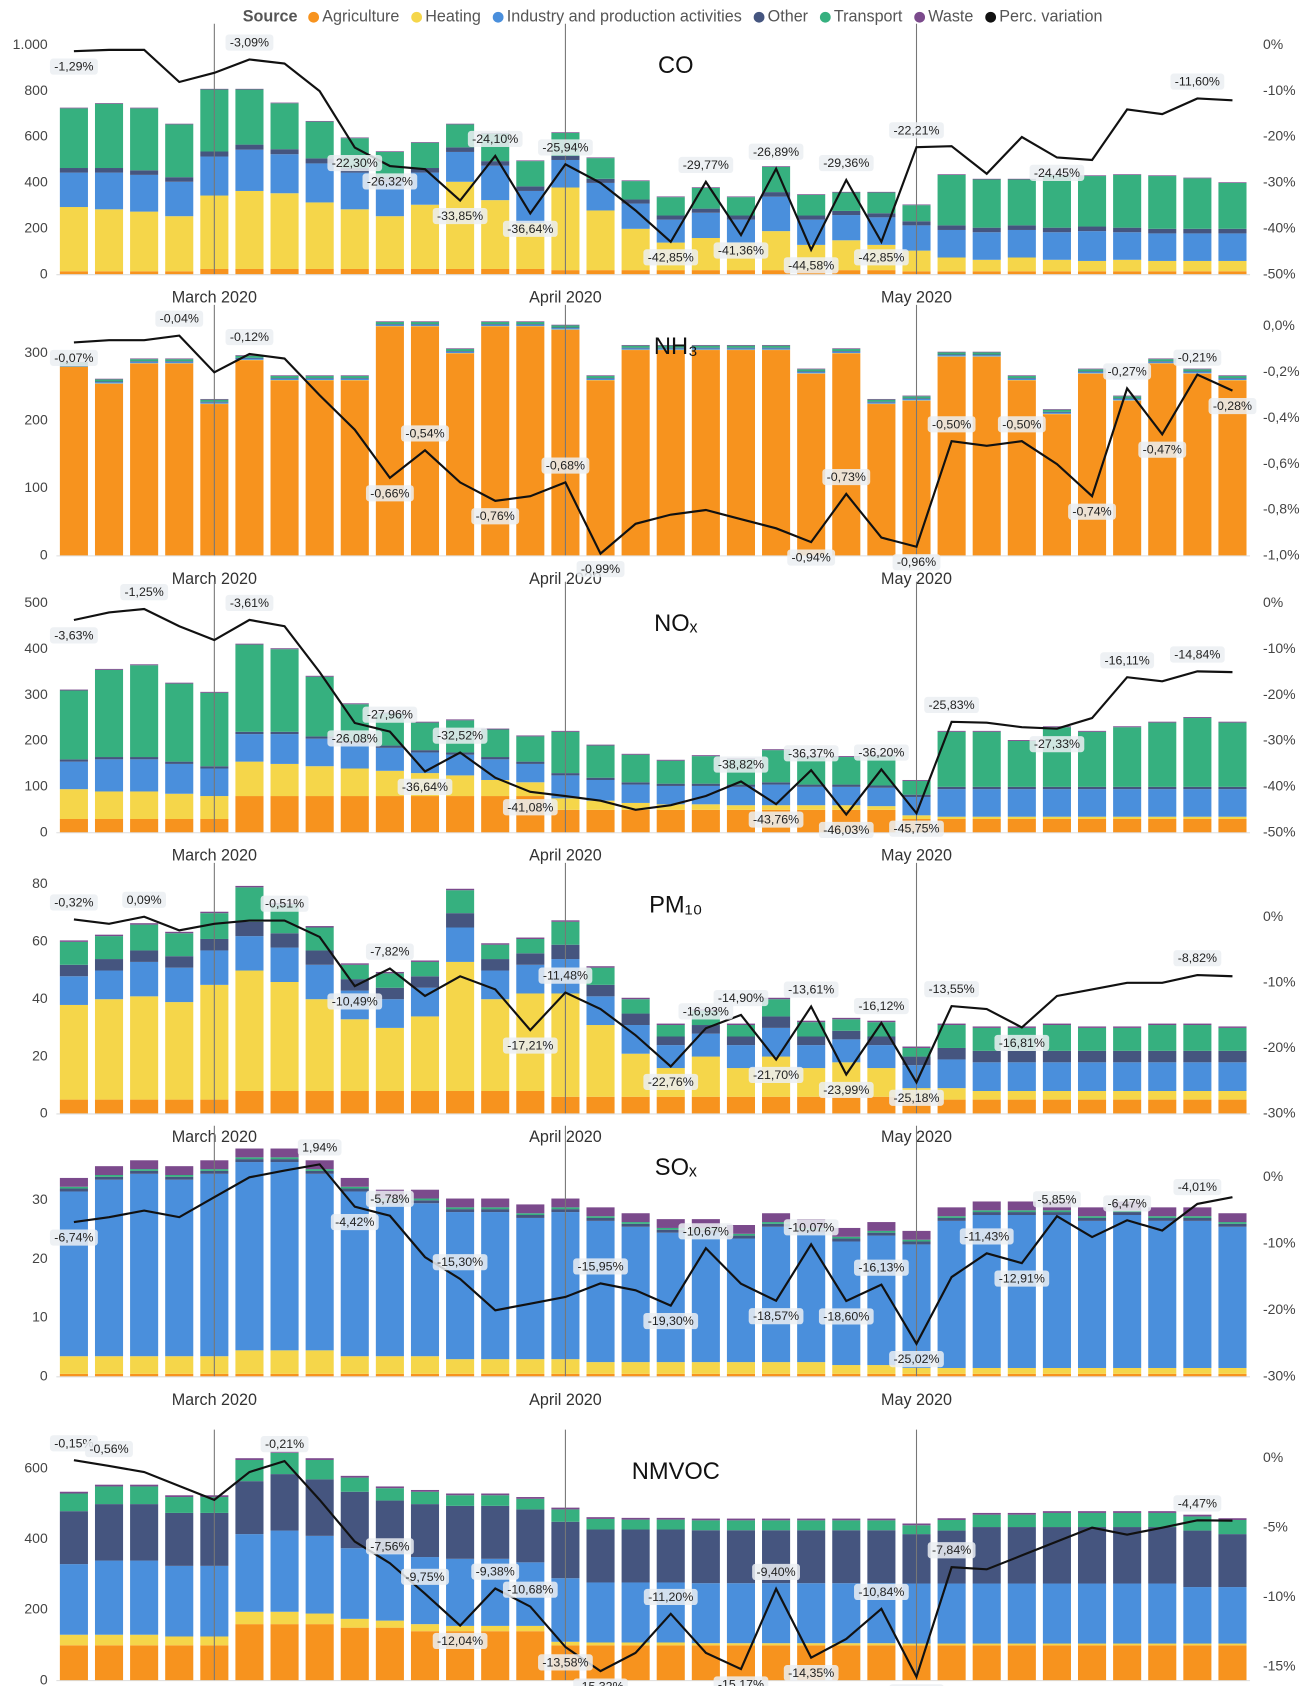 The width and height of the screenshot is (1315, 1691). I want to click on legend-label: Agriculture, so click(360, 17).